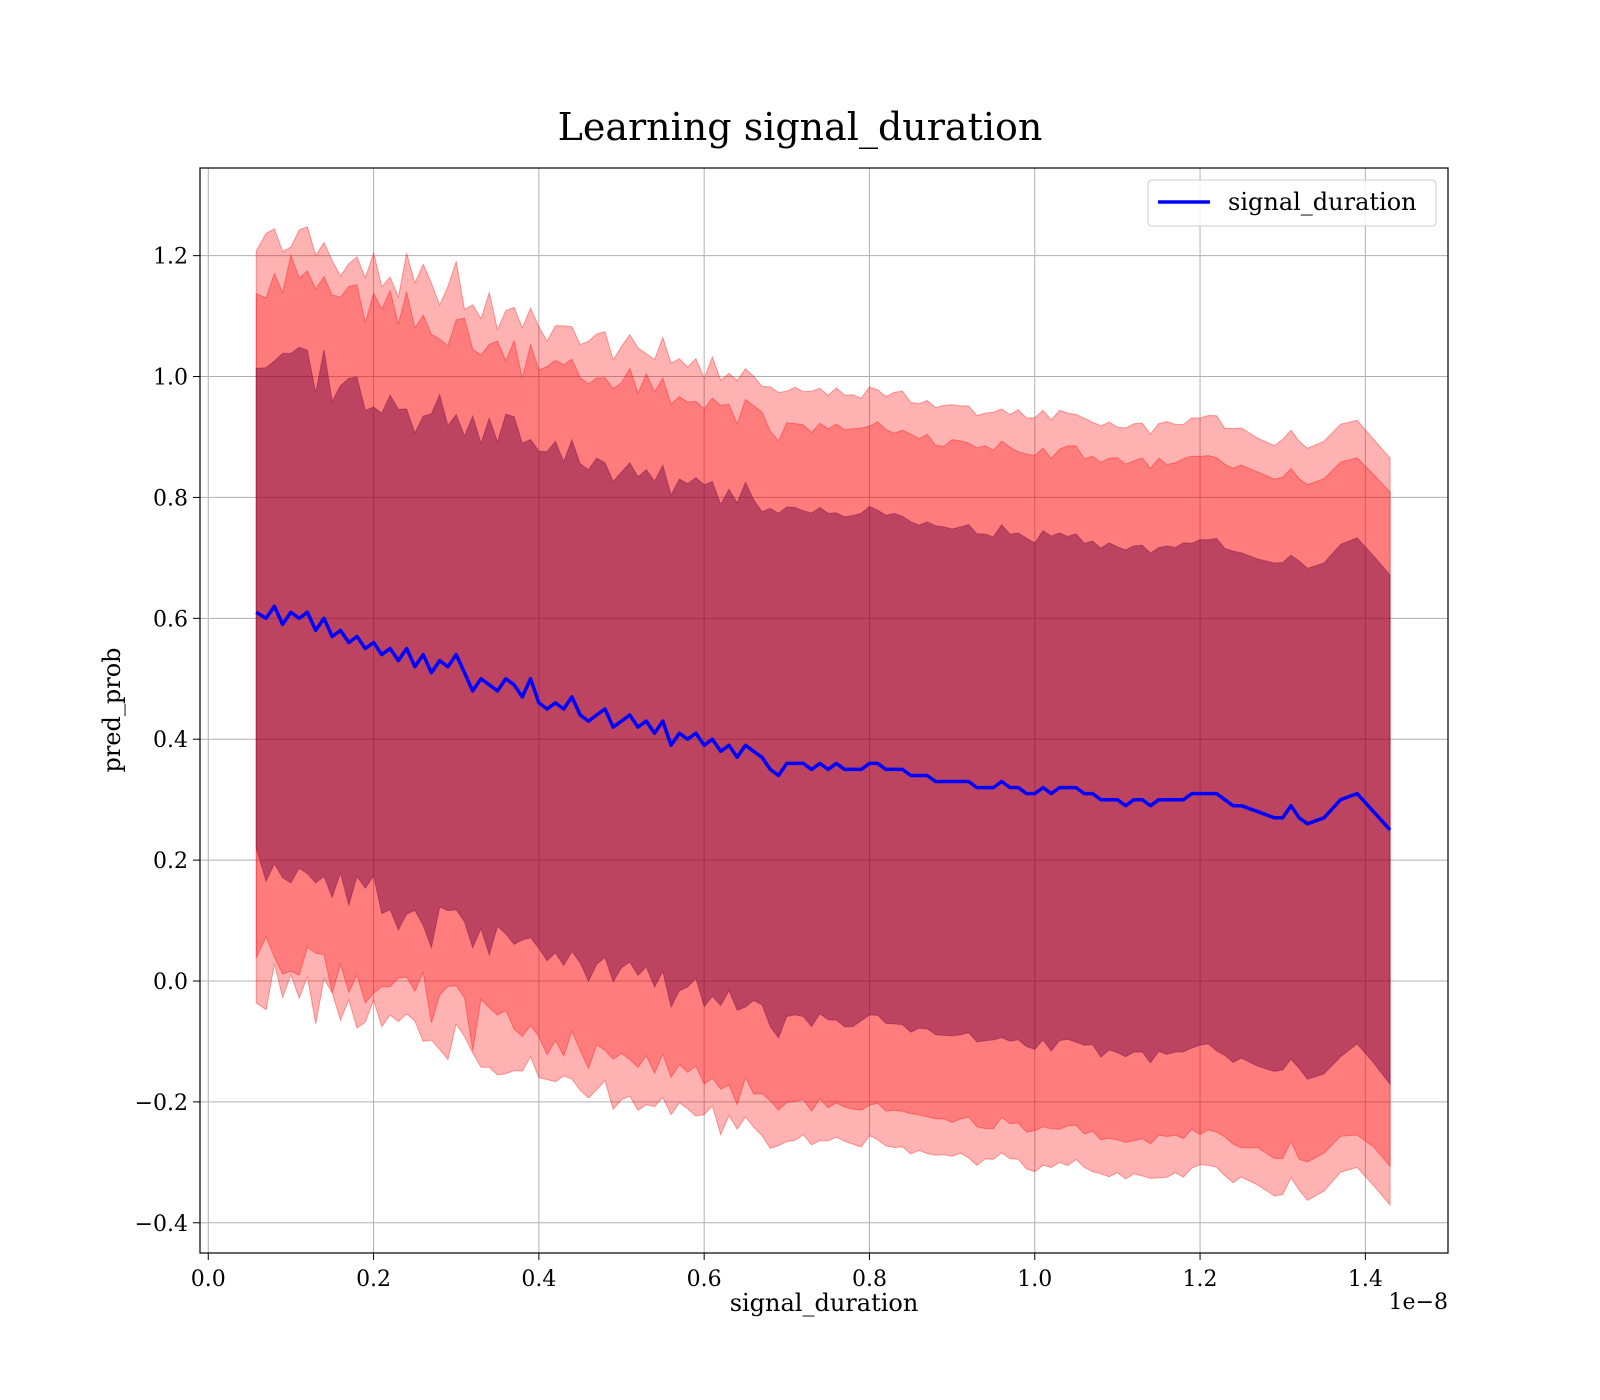 The width and height of the screenshot is (1600, 1400). What do you see at coordinates (704, 1279) in the screenshot?
I see `x-tick-label-3: 0.6` at bounding box center [704, 1279].